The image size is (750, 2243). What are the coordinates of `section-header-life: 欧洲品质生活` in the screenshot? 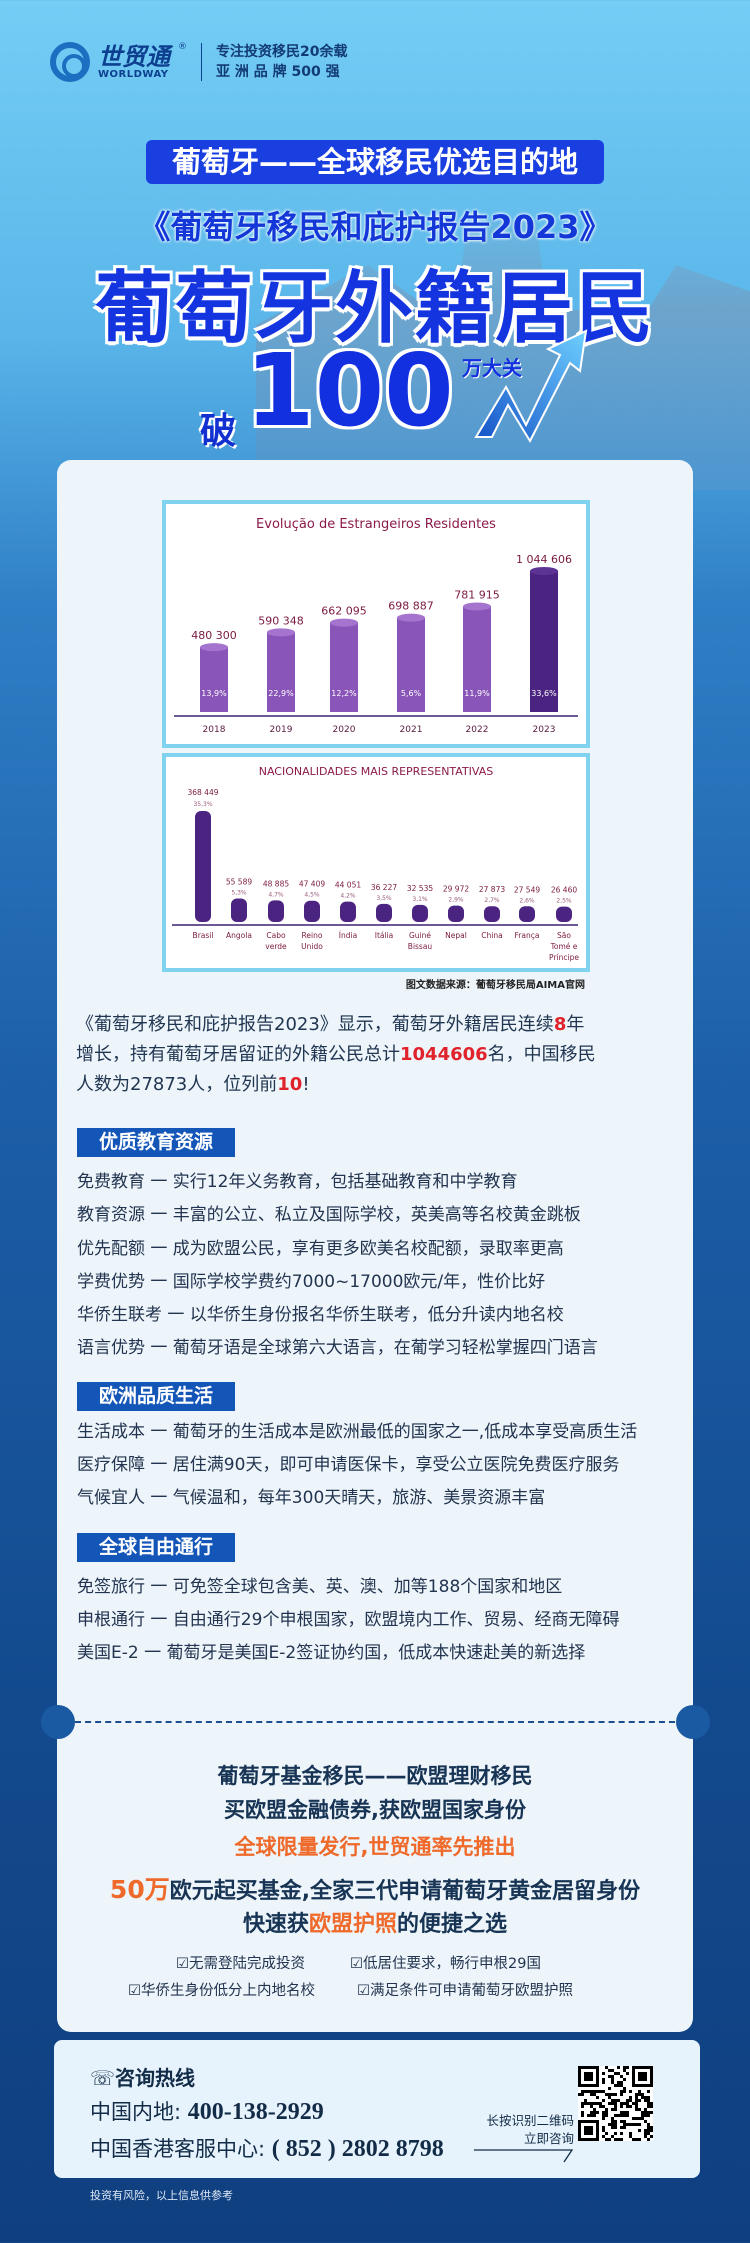 It's located at (156, 1396).